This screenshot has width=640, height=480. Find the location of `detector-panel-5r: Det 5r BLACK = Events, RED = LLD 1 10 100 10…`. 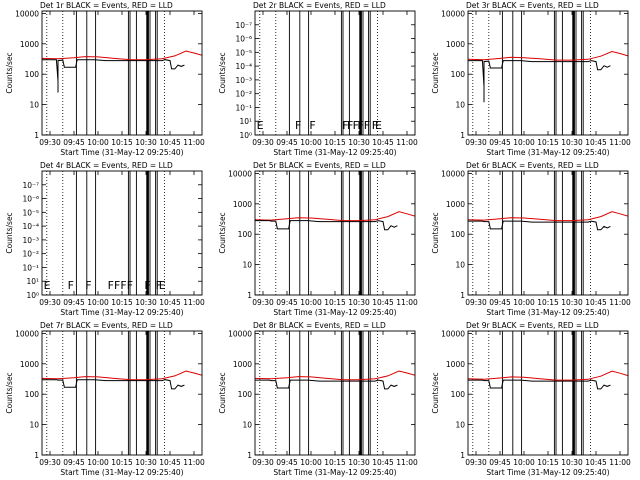

detector-panel-5r: Det 5r BLACK = Events, RED = LLD 1 10 100 10… is located at coordinates (318, 239).